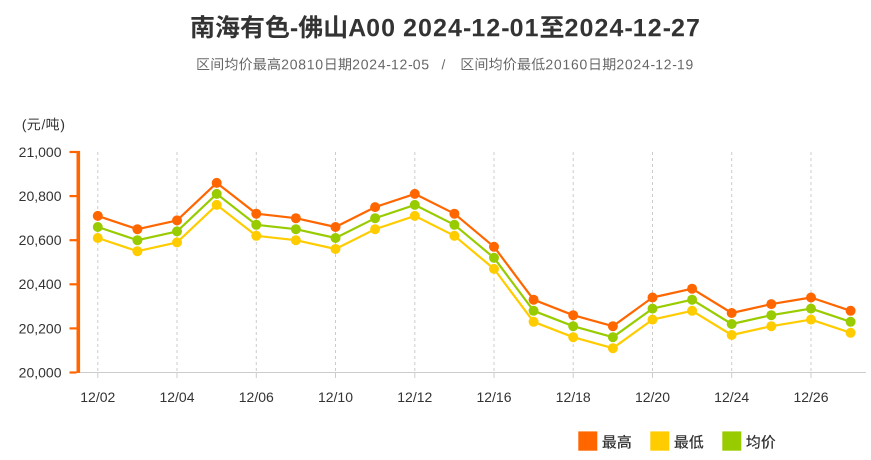  Describe the element at coordinates (40, 196) in the screenshot. I see `svg-text: 20,800` at that location.